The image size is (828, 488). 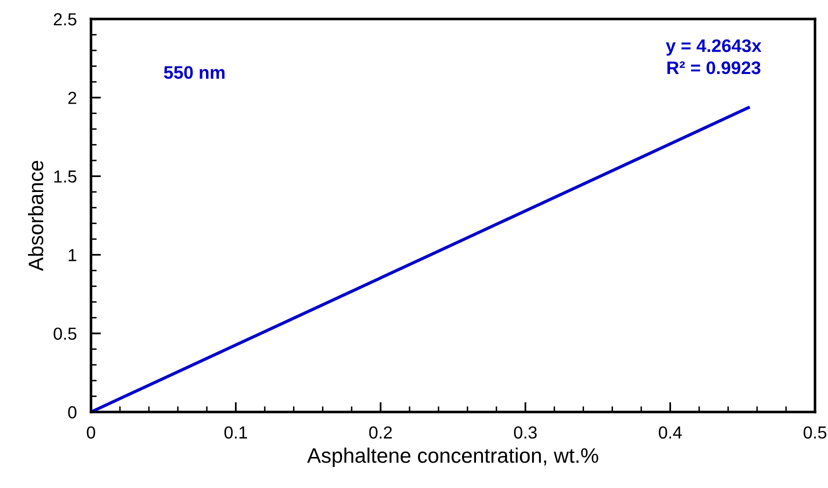 I want to click on annotation: y = 4.2643x R² = 0.9923, so click(x=714, y=56).